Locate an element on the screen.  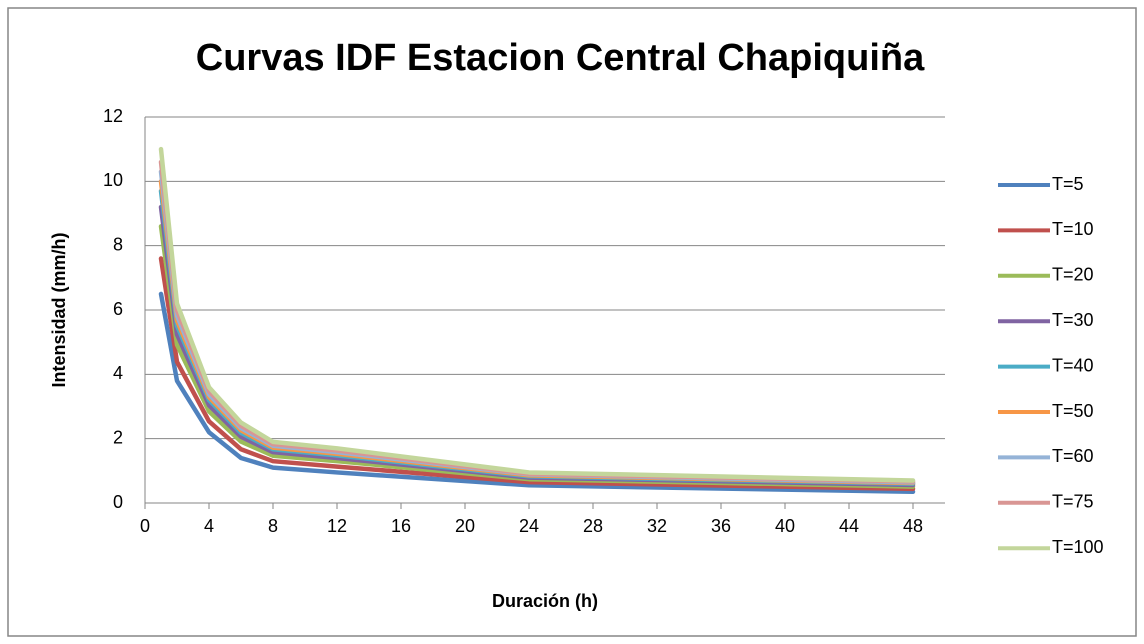
y-tick-label: 12 is located at coordinates (113, 116).